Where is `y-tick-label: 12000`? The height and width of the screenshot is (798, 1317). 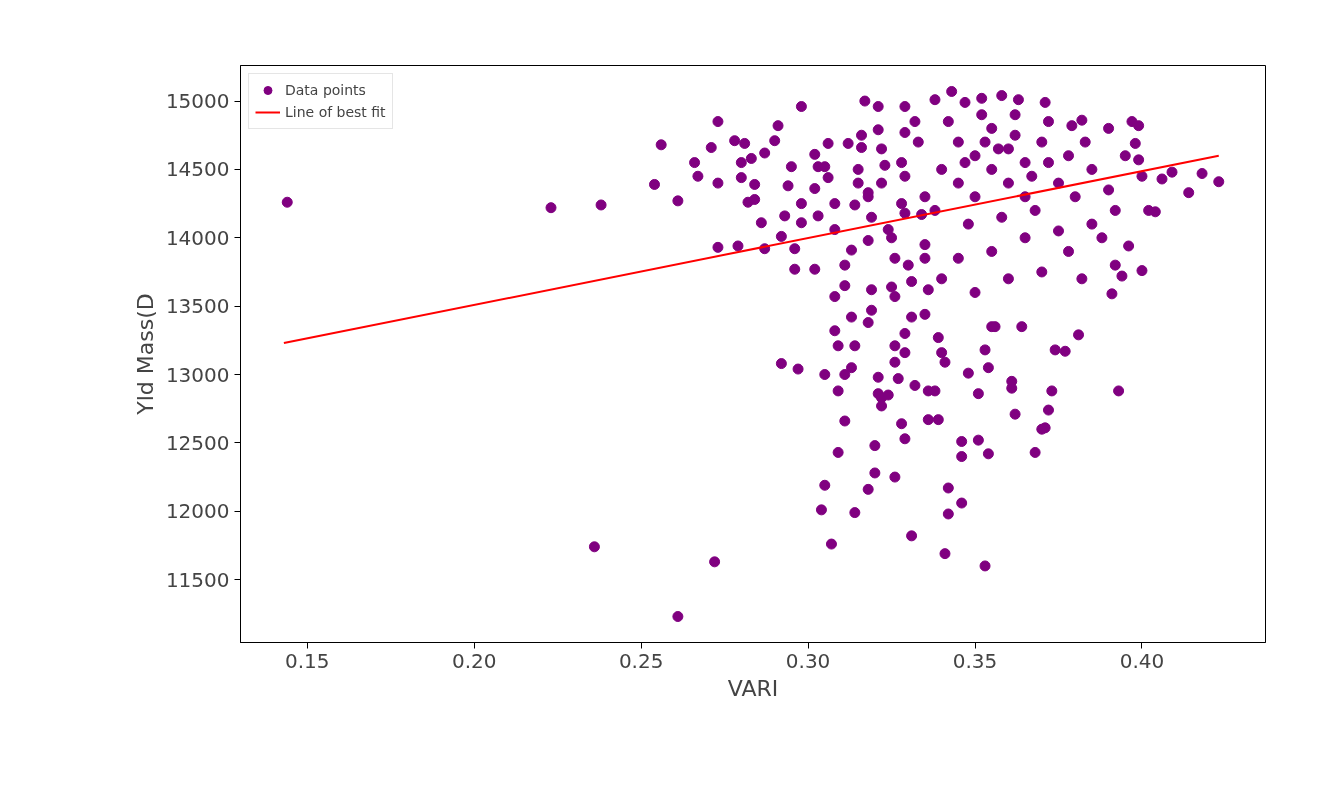
y-tick-label: 12000 is located at coordinates (197, 511).